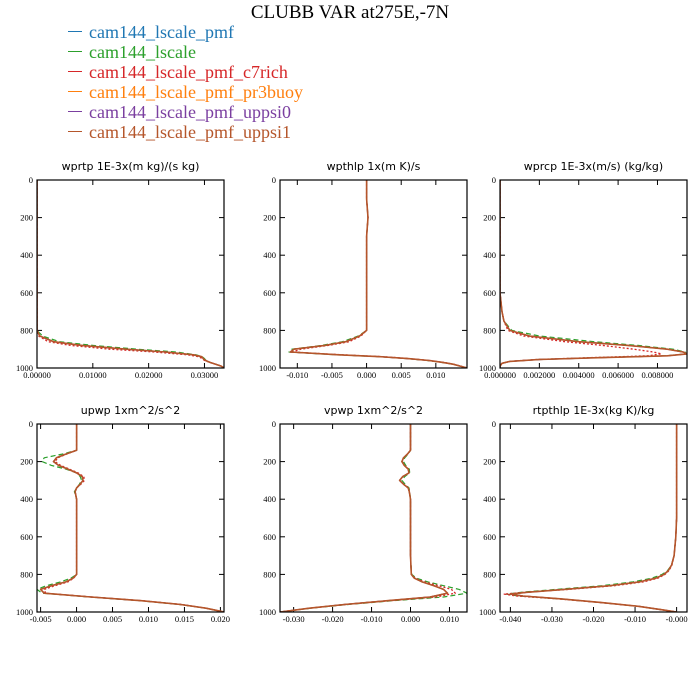 The width and height of the screenshot is (700, 700). Describe the element at coordinates (161, 32) in the screenshot. I see `legend-label: cam144_lscale_pmf` at that location.